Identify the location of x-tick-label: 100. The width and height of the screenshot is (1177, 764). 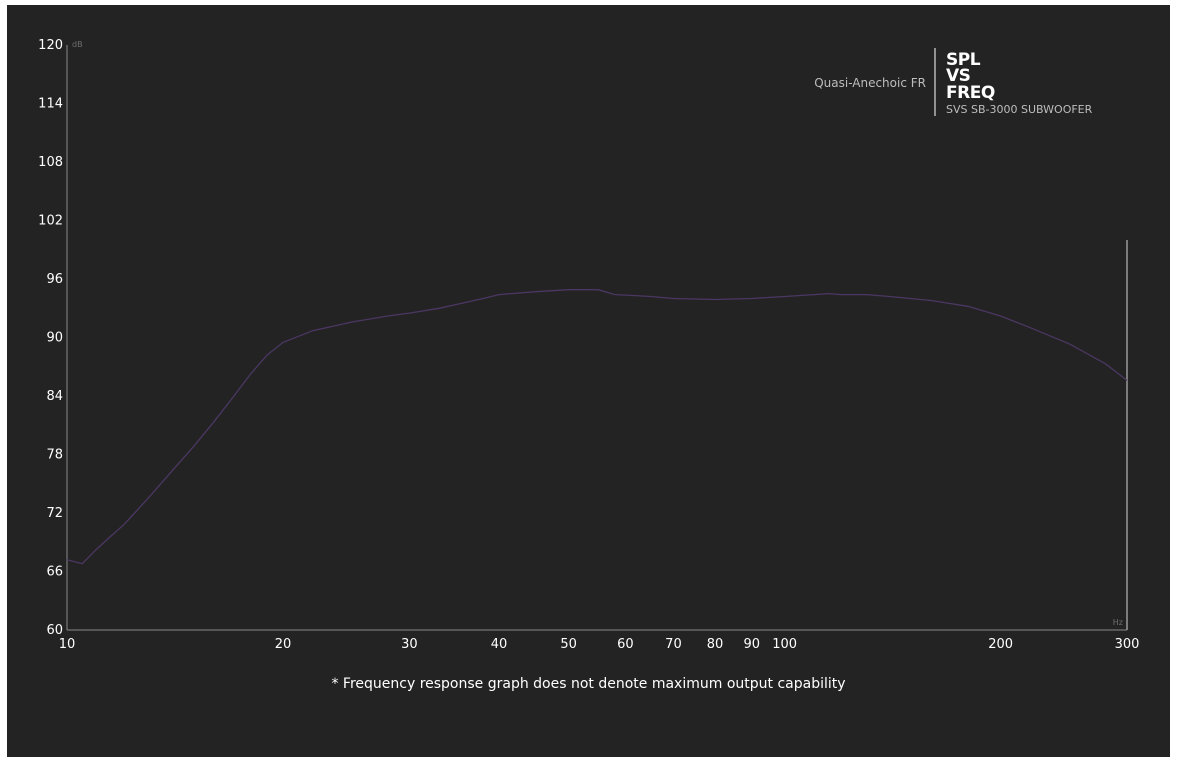
(784, 644).